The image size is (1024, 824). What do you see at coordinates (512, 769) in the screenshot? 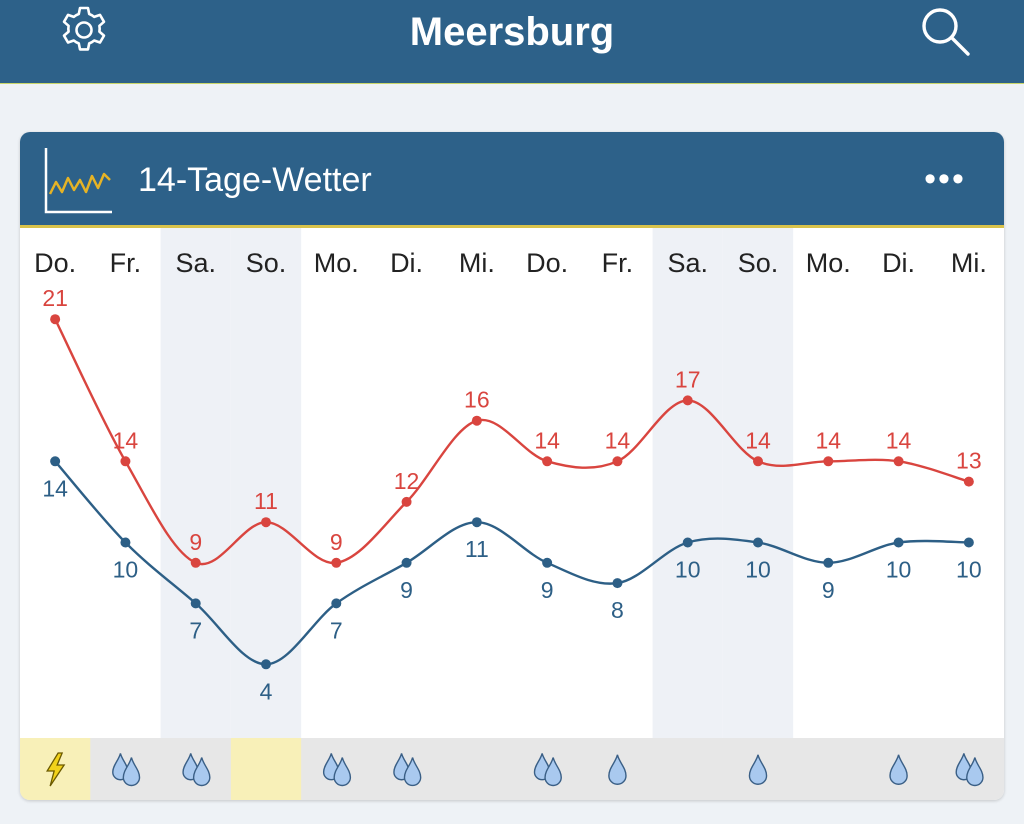
I see `weather-icon-strip` at bounding box center [512, 769].